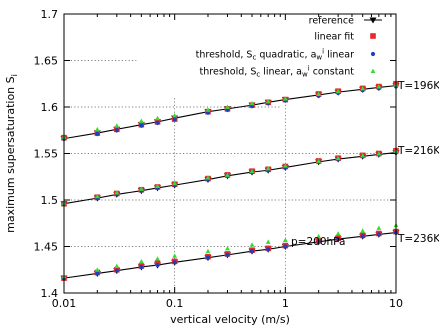 This screenshot has height=331, width=439. What do you see at coordinates (46, 154) in the screenshot?
I see `y-tick-label: 1.55` at bounding box center [46, 154].